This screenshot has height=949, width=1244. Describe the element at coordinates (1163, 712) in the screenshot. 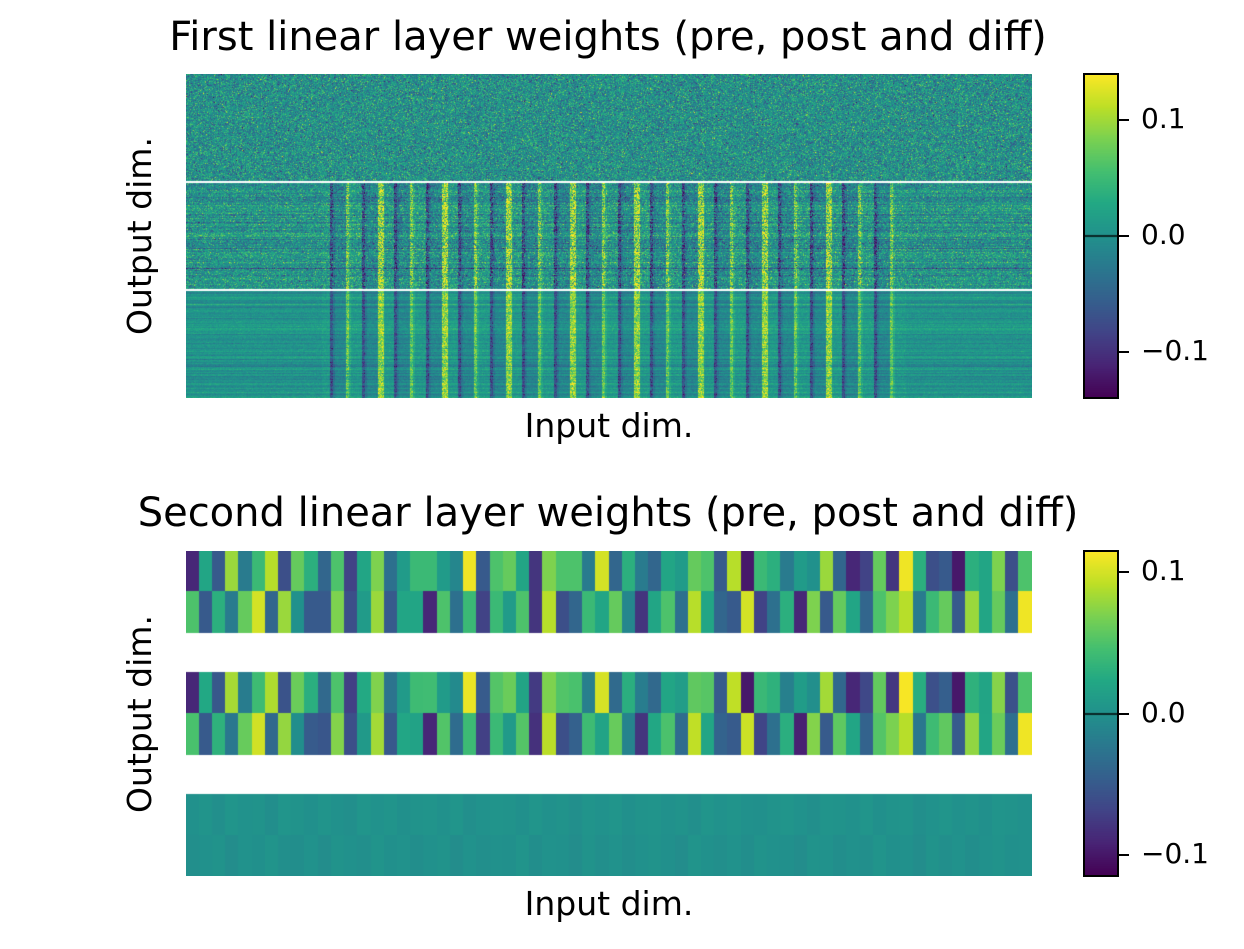

I see `chart2-colorbar-tick-label: 0.0` at that location.